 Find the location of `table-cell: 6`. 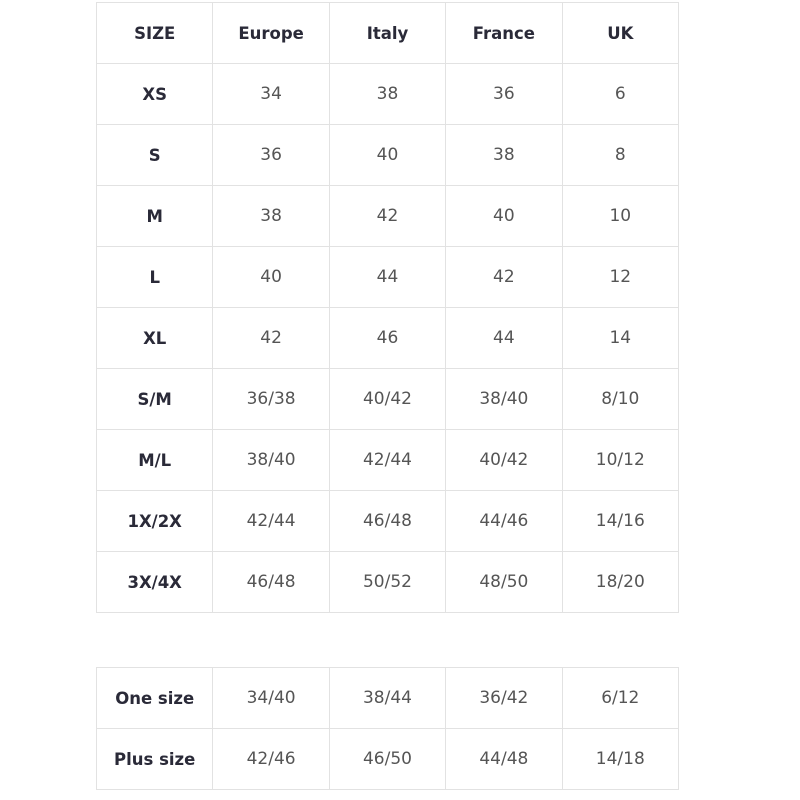

table-cell: 6 is located at coordinates (620, 94).